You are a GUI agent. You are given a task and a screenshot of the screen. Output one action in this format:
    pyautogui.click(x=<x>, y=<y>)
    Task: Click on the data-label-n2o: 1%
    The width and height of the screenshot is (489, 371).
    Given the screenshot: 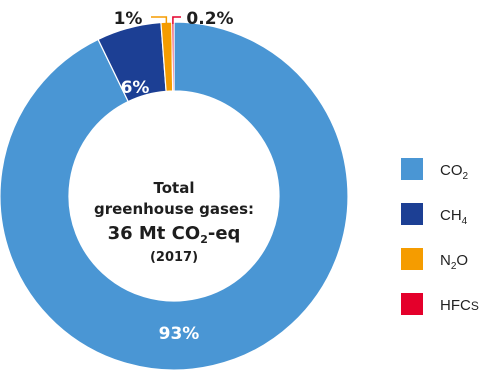 What is the action you would take?
    pyautogui.click(x=128, y=19)
    